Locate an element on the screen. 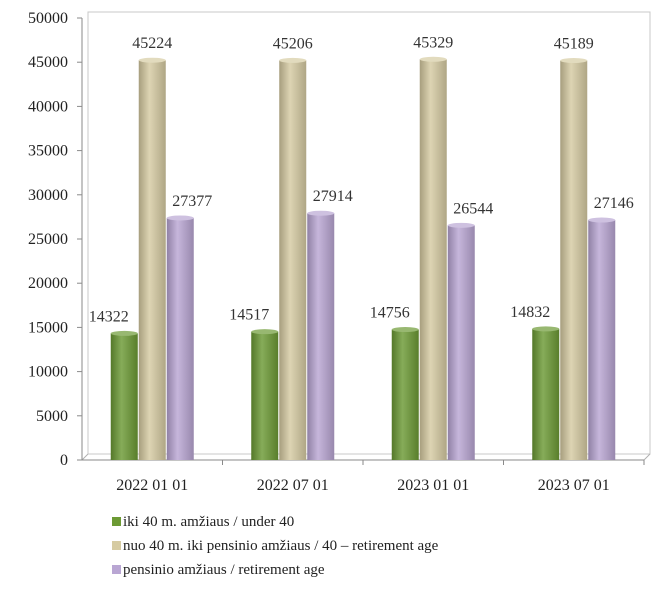 The height and width of the screenshot is (594, 654). data-label: 45329 is located at coordinates (433, 42).